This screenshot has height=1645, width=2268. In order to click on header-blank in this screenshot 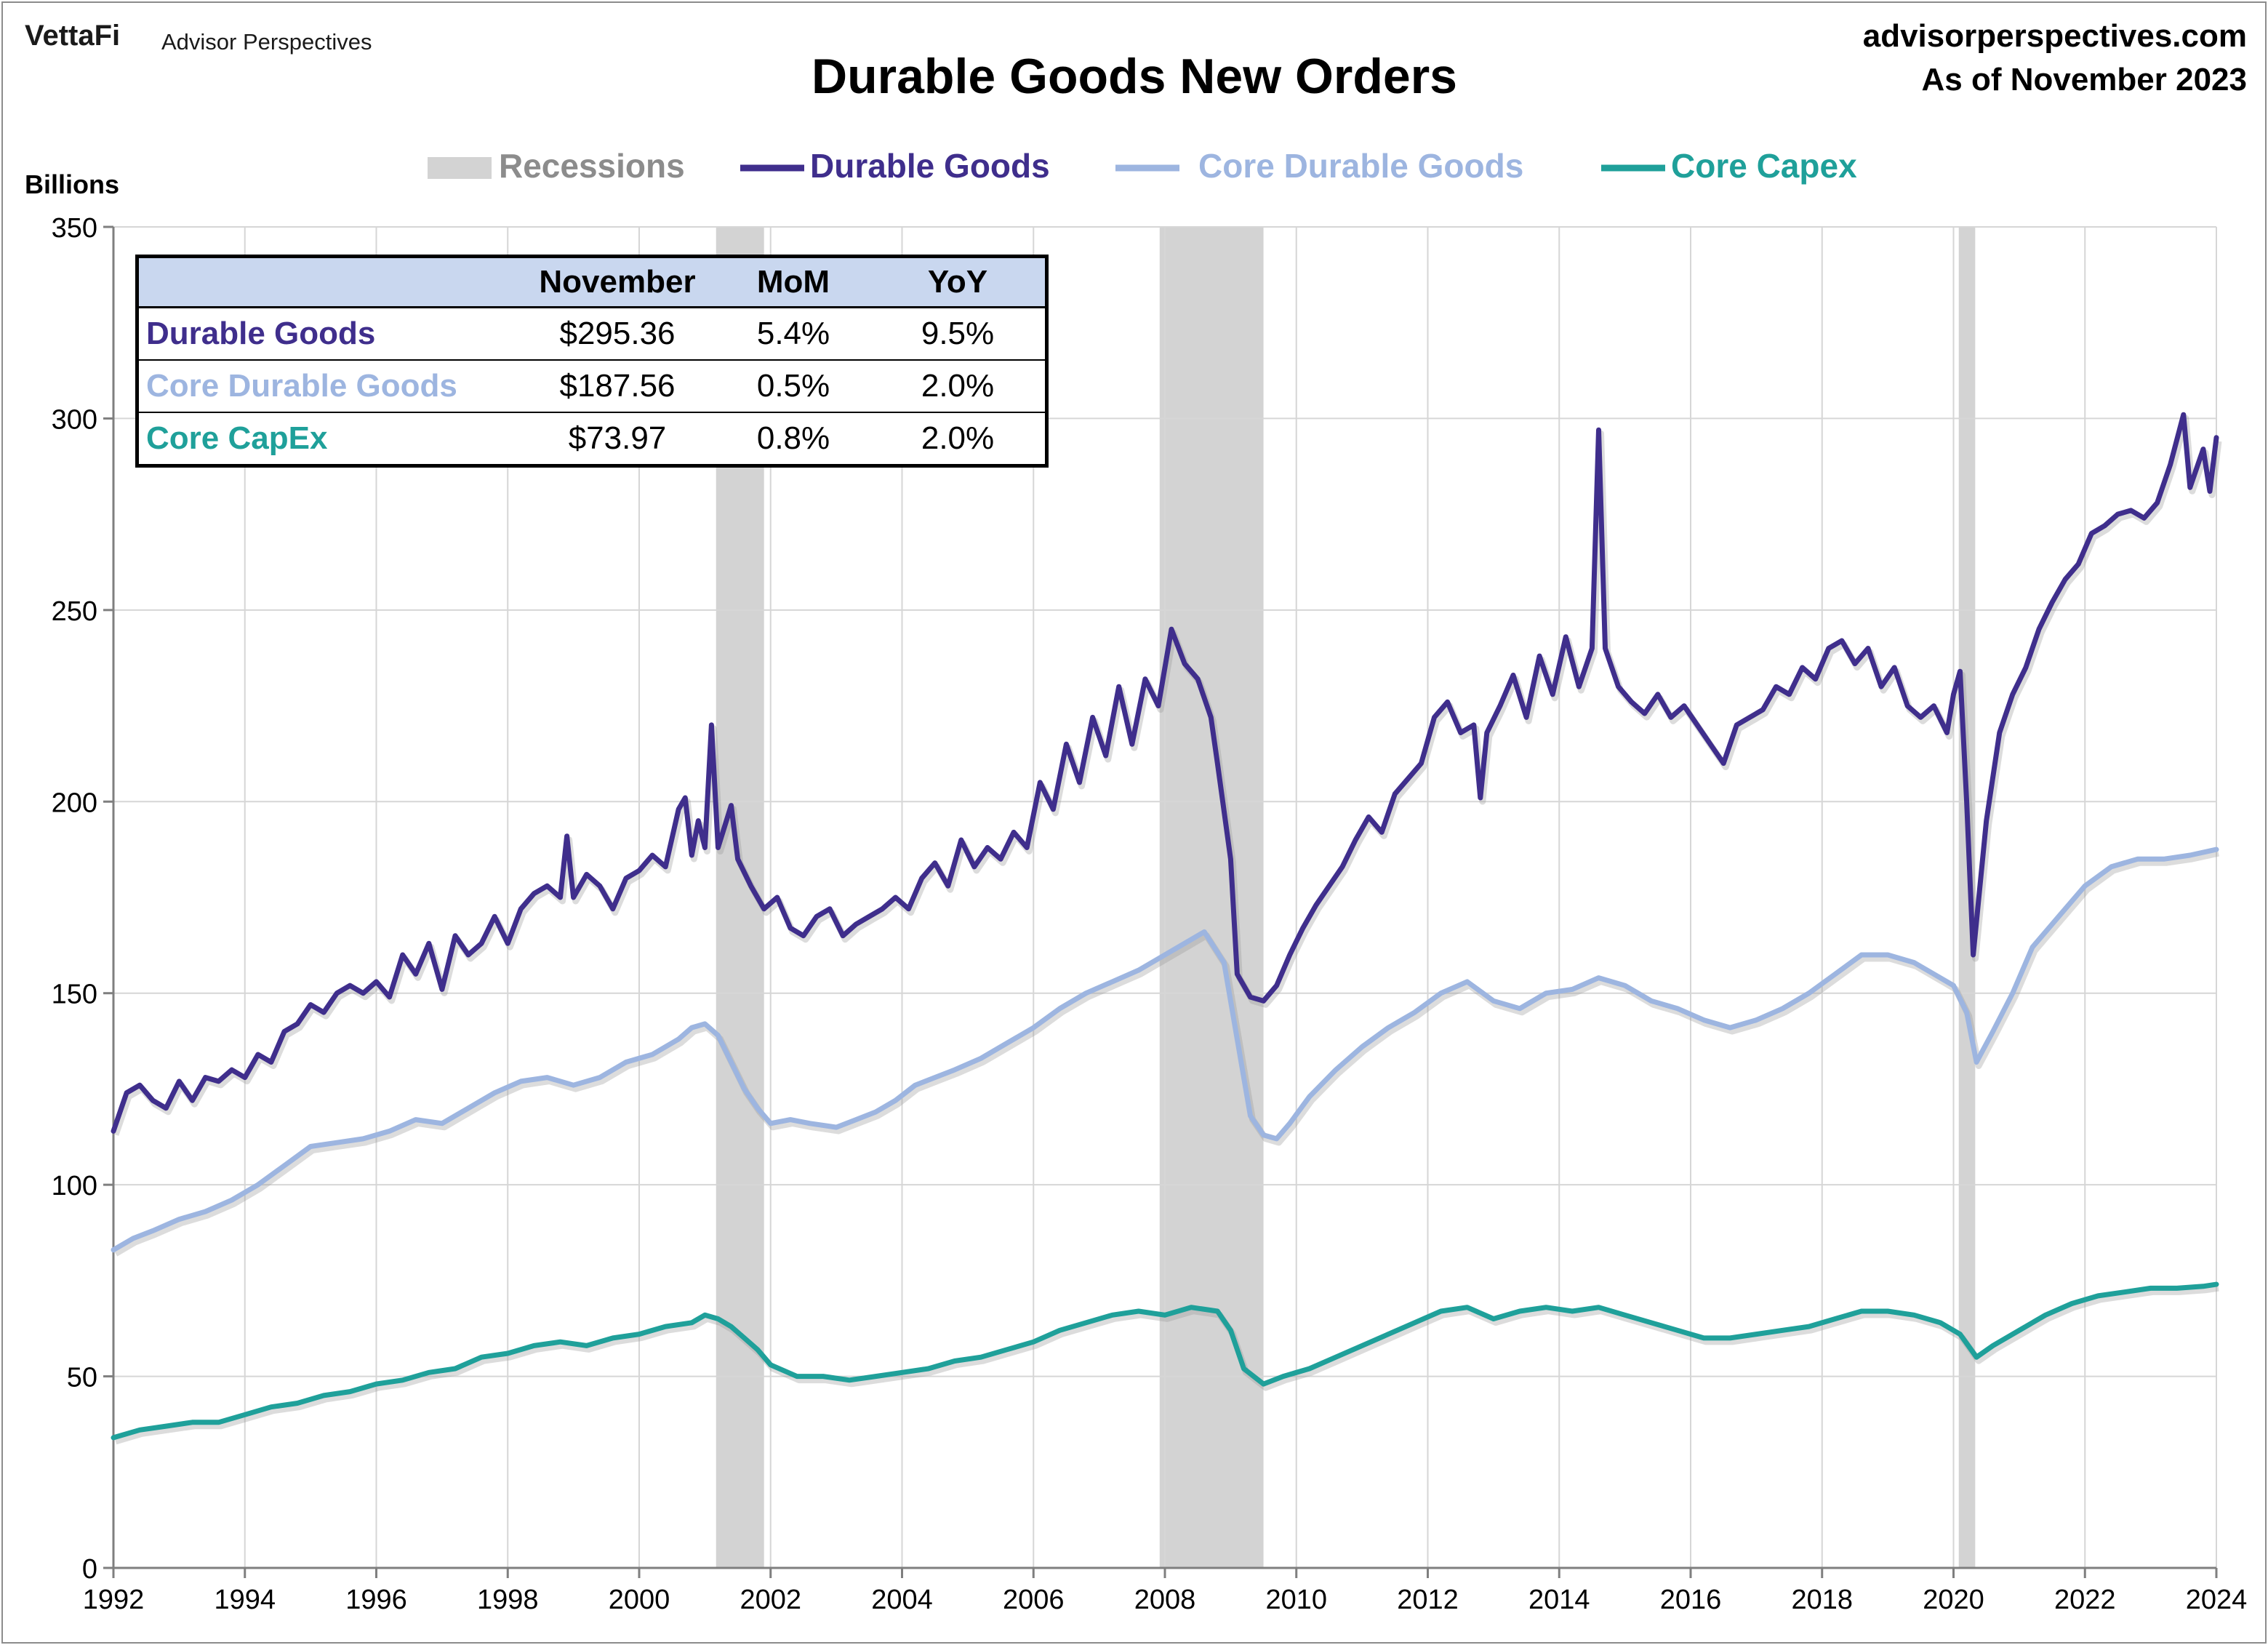, I will do `click(327, 282)`.